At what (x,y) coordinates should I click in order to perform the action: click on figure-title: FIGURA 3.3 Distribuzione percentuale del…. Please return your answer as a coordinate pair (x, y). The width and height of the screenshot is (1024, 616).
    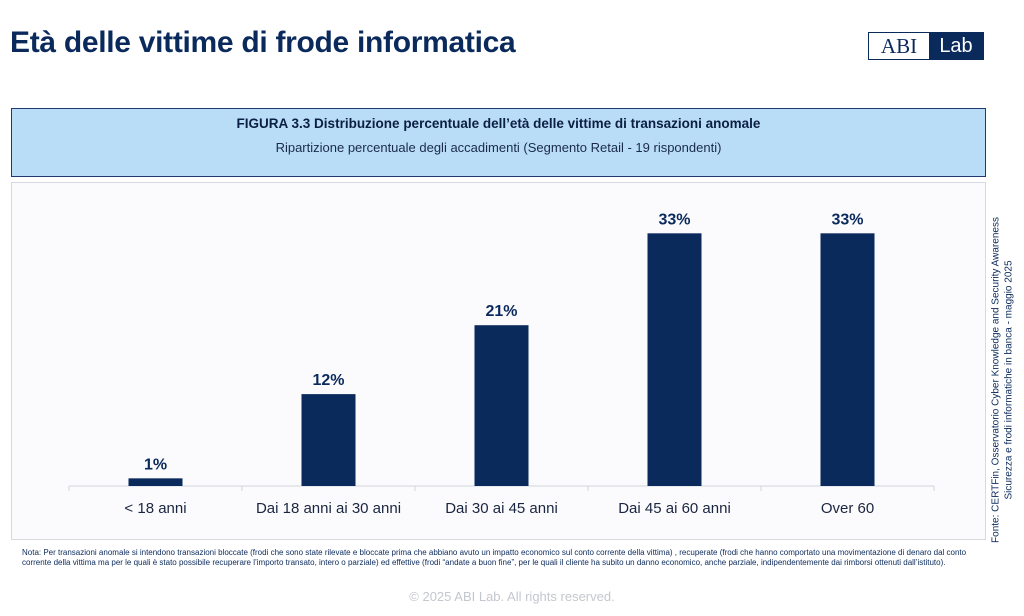
    Looking at the image, I should click on (498, 123).